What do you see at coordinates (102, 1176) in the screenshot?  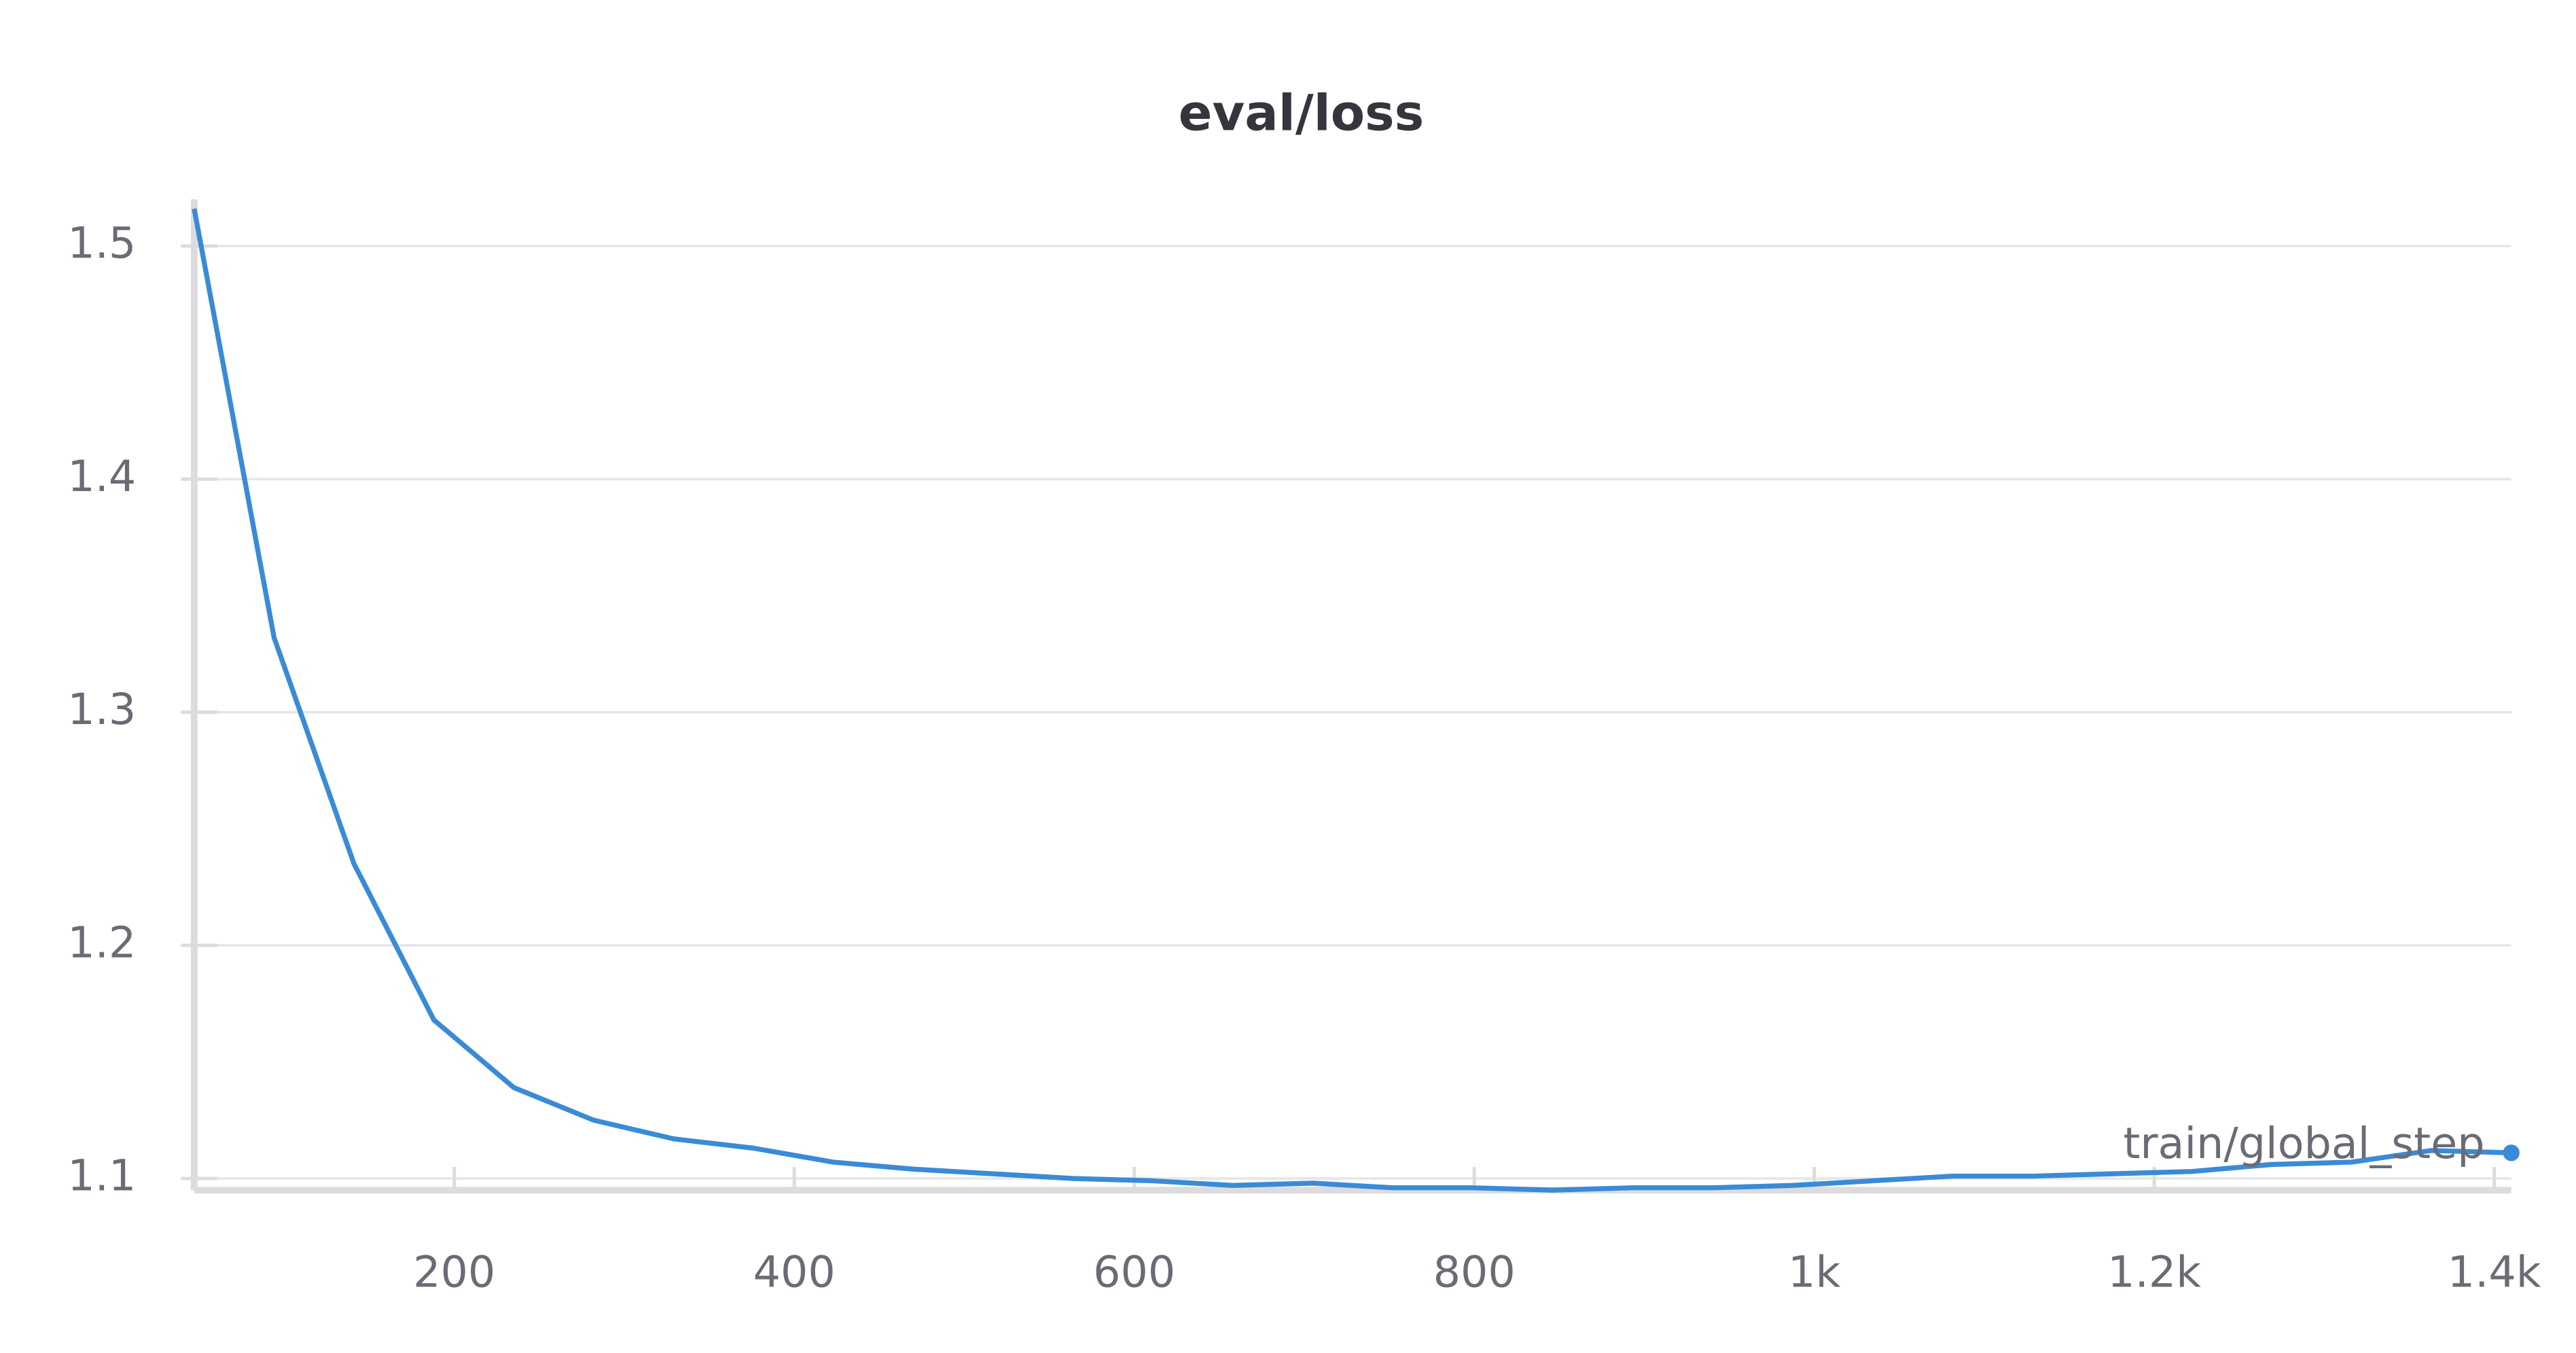 I see `y-tick-label: 1.1` at bounding box center [102, 1176].